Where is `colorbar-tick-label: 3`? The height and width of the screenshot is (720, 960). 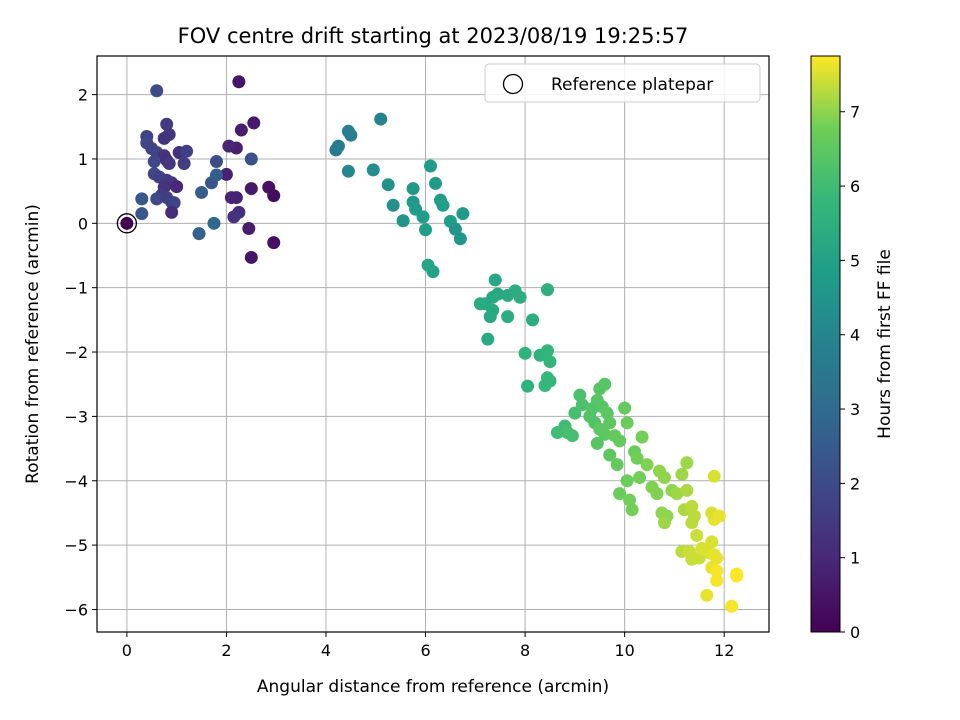 colorbar-tick-label: 3 is located at coordinates (855, 409).